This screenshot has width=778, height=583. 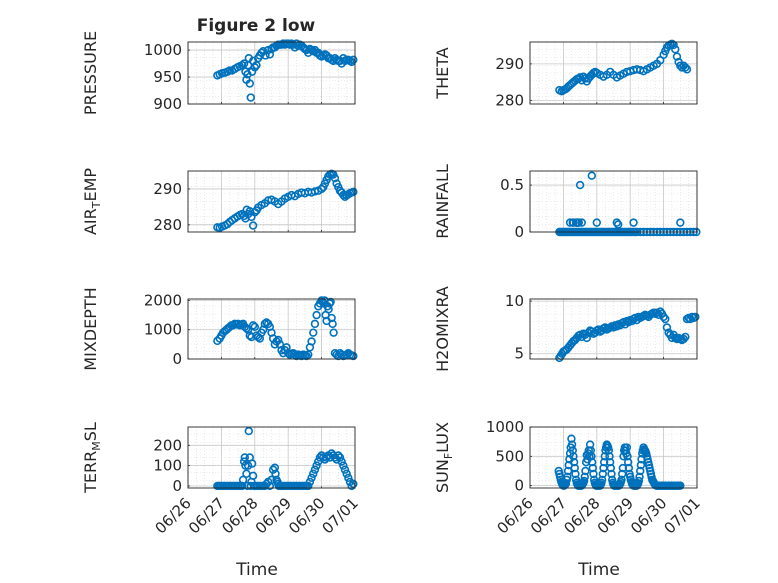 What do you see at coordinates (167, 225) in the screenshot?
I see `y-tick-label: 280` at bounding box center [167, 225].